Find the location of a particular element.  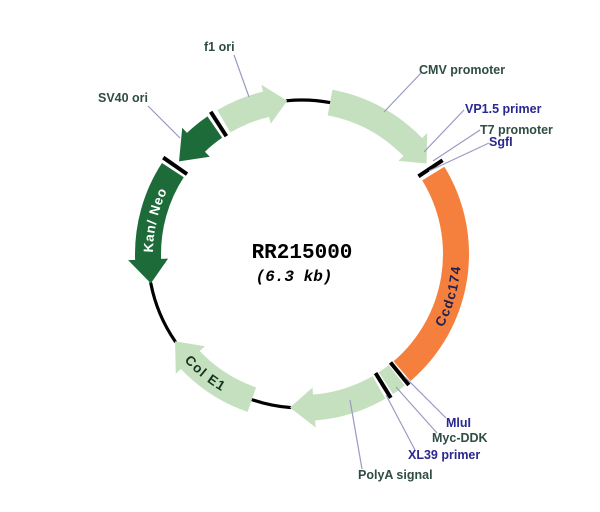

leader-sv40-ori is located at coordinates (164, 122).